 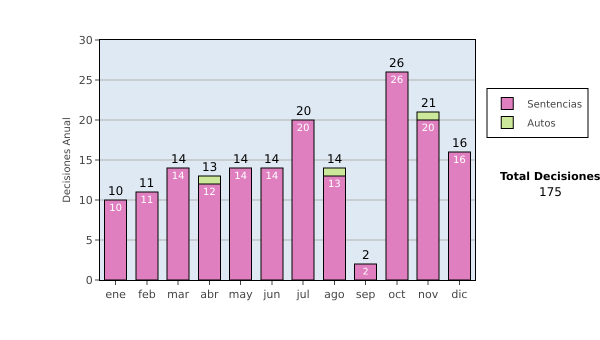 I want to click on total-label: 26, so click(x=396, y=63).